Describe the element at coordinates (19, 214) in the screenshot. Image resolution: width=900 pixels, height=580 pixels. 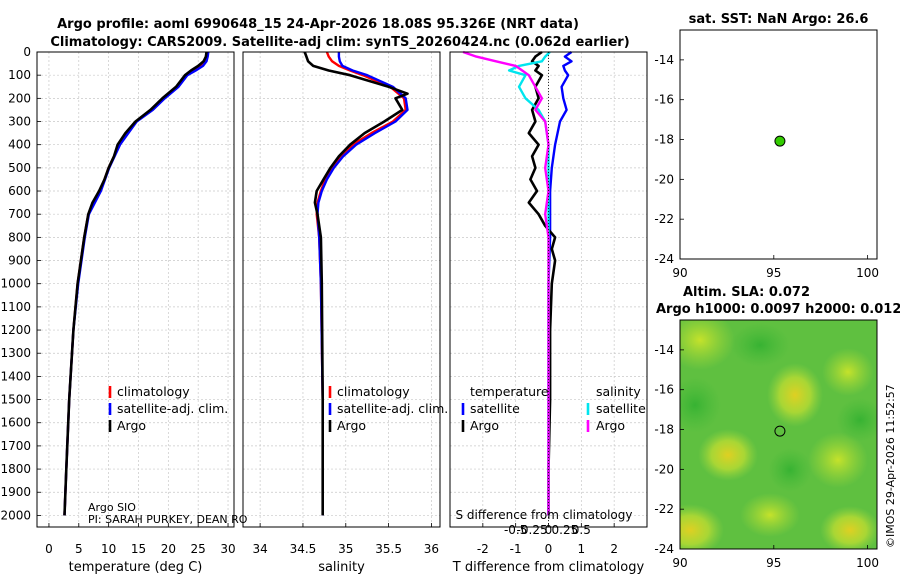
I see `y-tick-label: 700` at that location.